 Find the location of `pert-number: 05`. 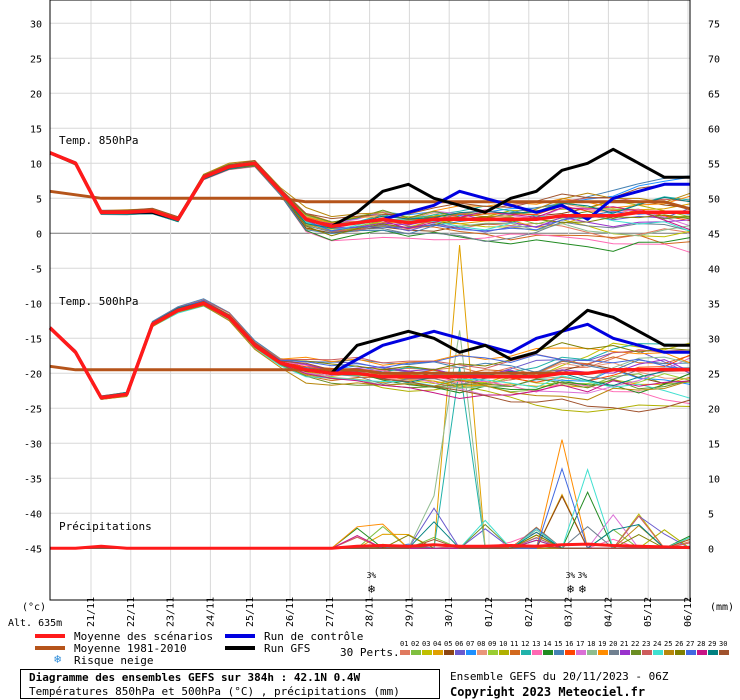

pert-number: 05 is located at coordinates (448, 644).